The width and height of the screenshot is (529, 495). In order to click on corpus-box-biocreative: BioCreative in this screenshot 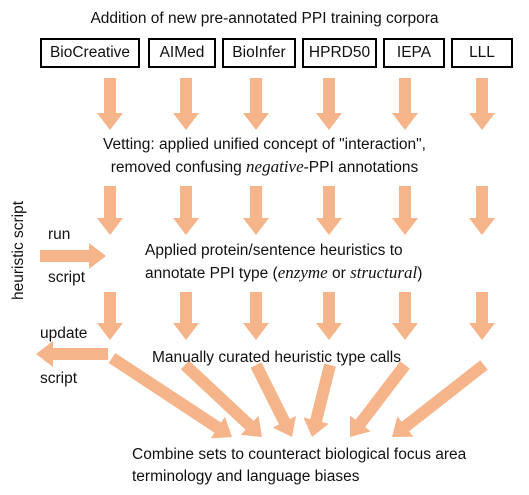, I will do `click(90, 53)`.